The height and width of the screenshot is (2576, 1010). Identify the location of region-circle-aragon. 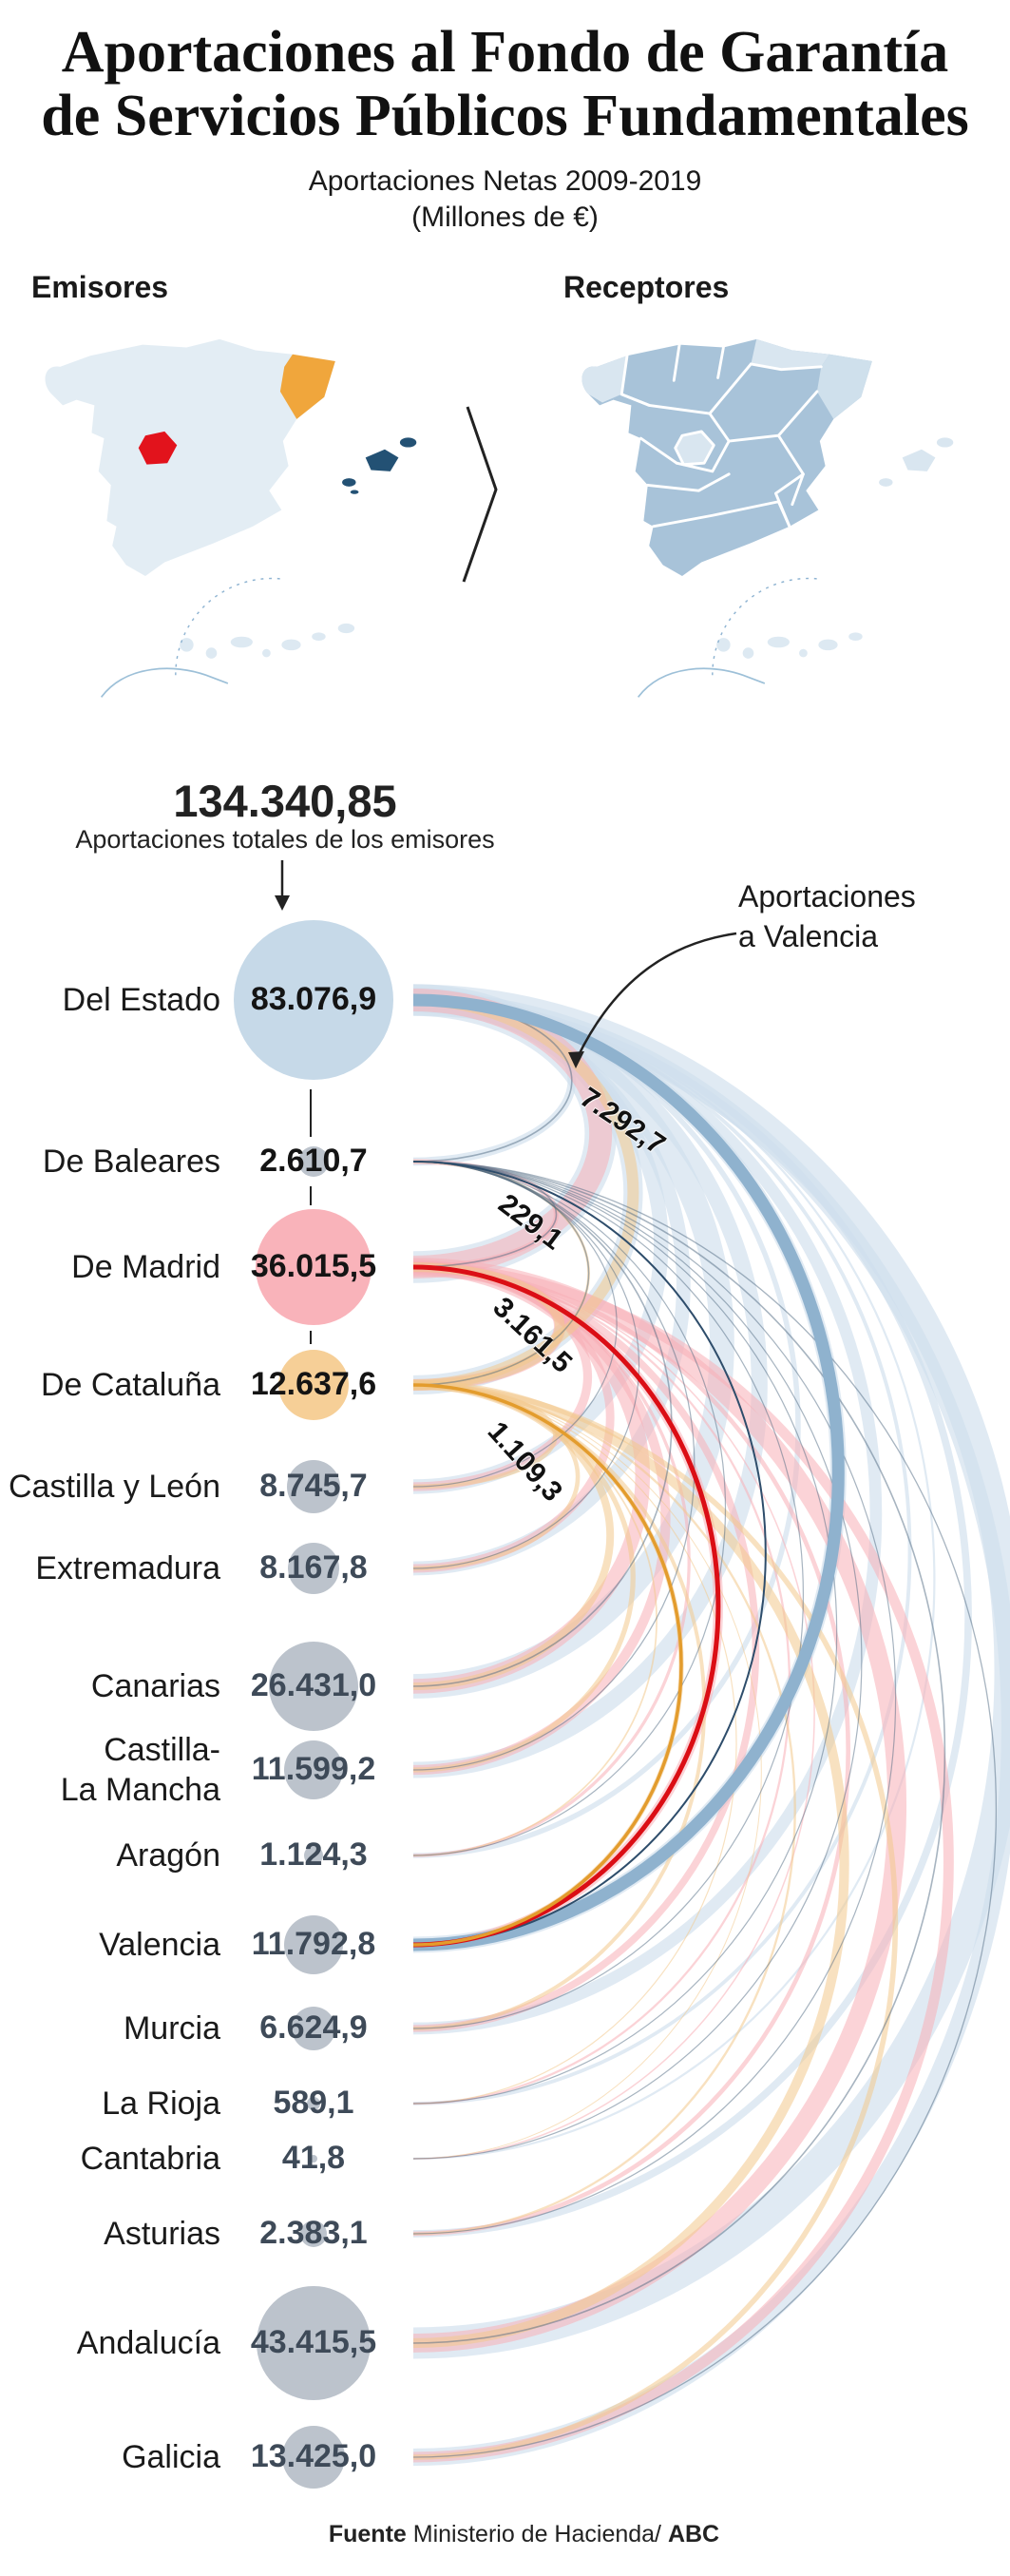
(313, 1855).